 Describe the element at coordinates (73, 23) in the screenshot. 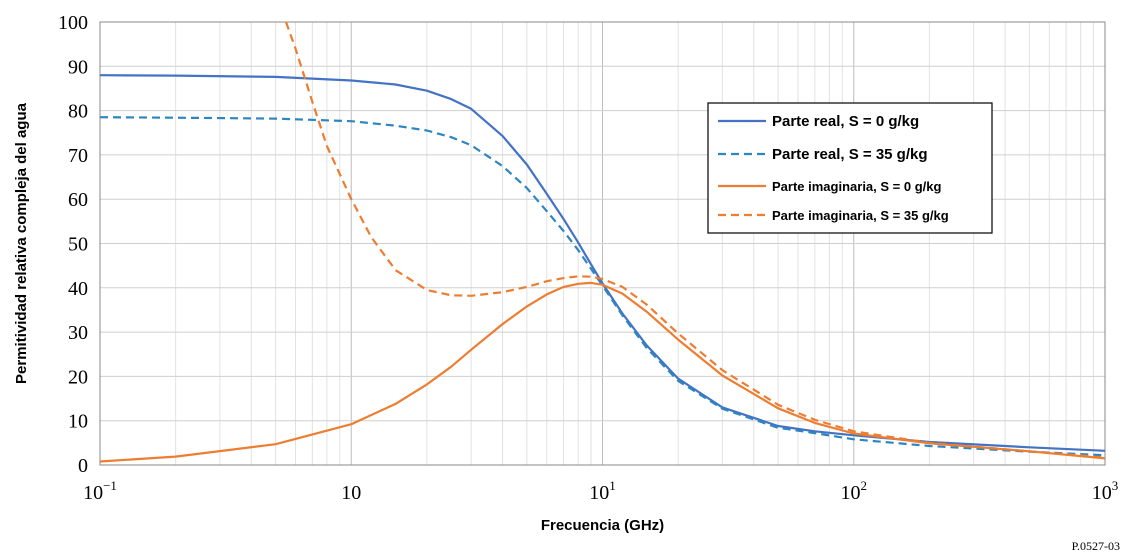

I see `y-tick-label: 100` at that location.